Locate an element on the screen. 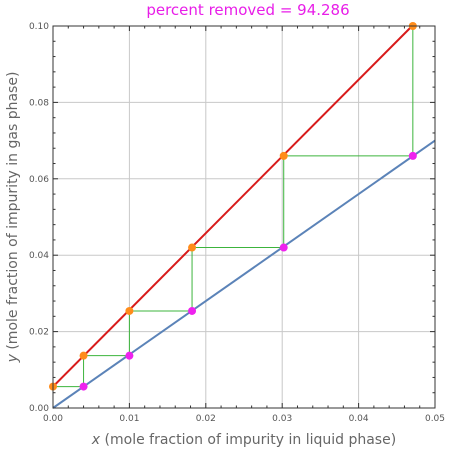  x-tick-label: 0.00 is located at coordinates (53, 419).